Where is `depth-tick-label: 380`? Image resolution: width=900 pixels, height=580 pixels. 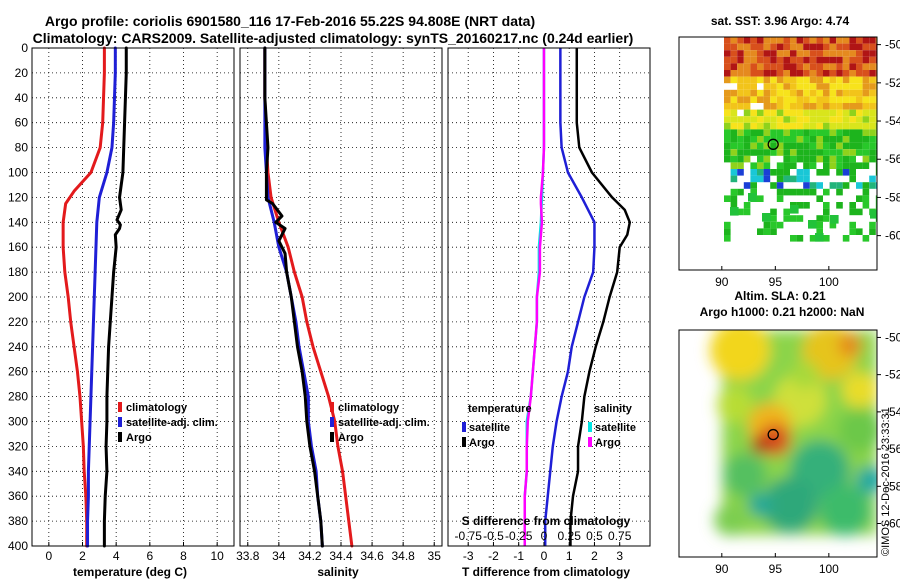
depth-tick-label: 380 is located at coordinates (18, 521).